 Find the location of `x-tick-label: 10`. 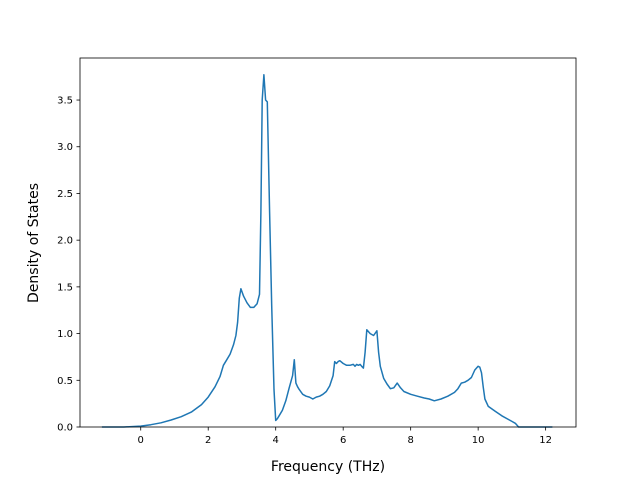

x-tick-label: 10 is located at coordinates (478, 440).